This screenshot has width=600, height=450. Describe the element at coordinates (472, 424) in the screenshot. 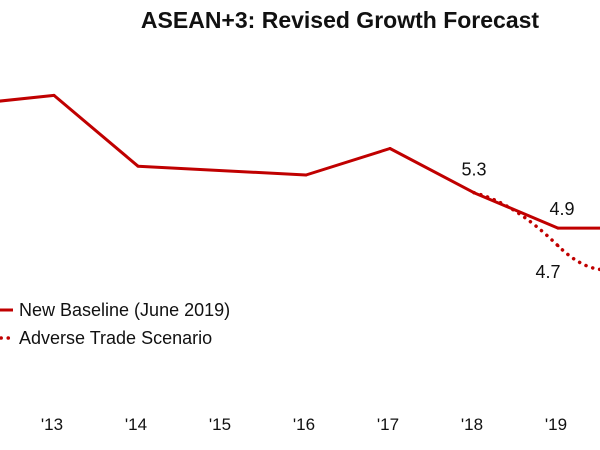

I see `x-tick-label: '18` at that location.